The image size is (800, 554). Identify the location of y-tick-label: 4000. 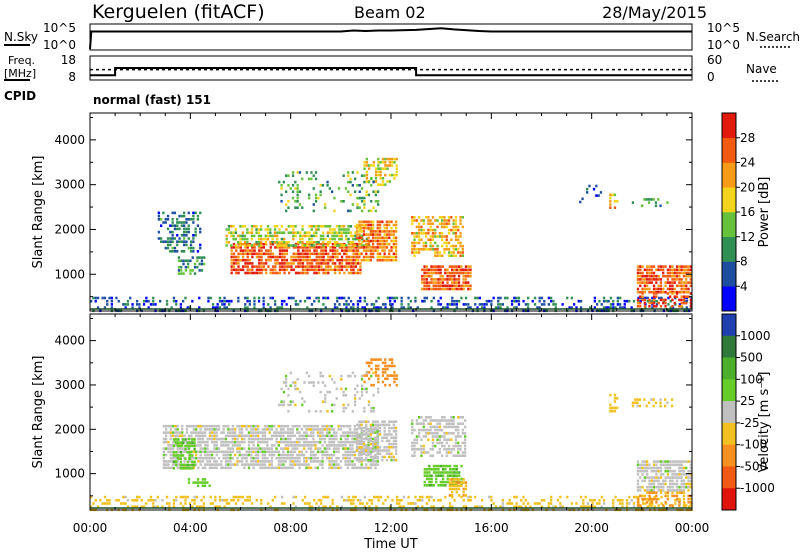
(69, 140).